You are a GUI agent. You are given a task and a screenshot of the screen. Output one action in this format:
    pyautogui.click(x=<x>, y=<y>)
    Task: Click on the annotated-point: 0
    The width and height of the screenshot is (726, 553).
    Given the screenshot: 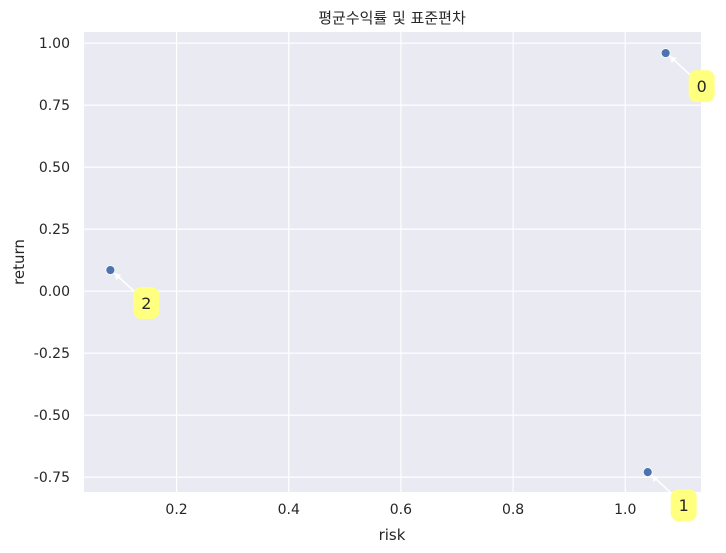 What is the action you would take?
    pyautogui.click(x=687, y=75)
    